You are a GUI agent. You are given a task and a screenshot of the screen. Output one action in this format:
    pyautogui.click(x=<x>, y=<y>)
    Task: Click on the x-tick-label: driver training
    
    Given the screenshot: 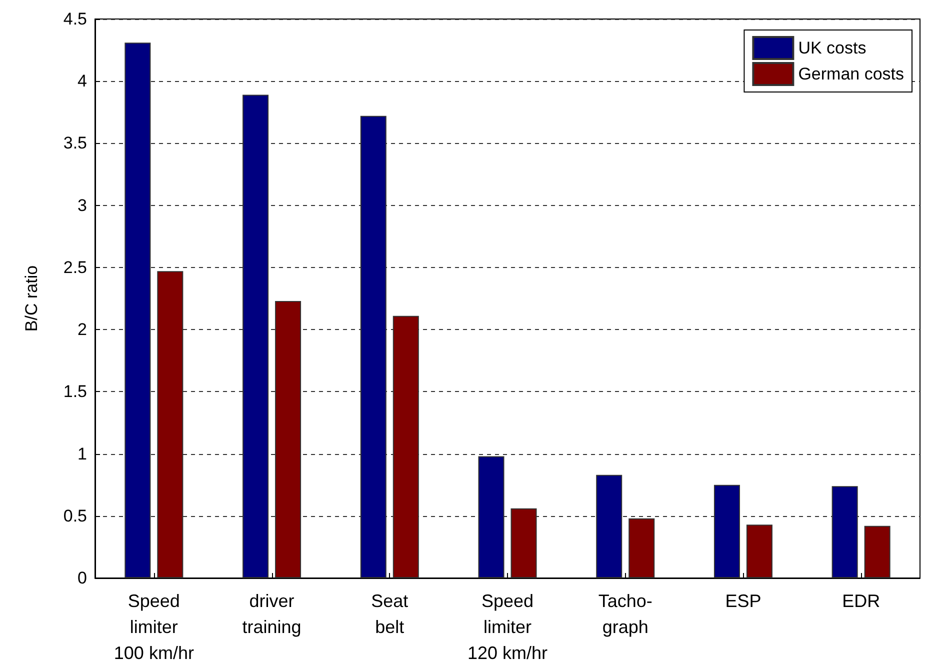 What is the action you would take?
    pyautogui.click(x=272, y=614)
    